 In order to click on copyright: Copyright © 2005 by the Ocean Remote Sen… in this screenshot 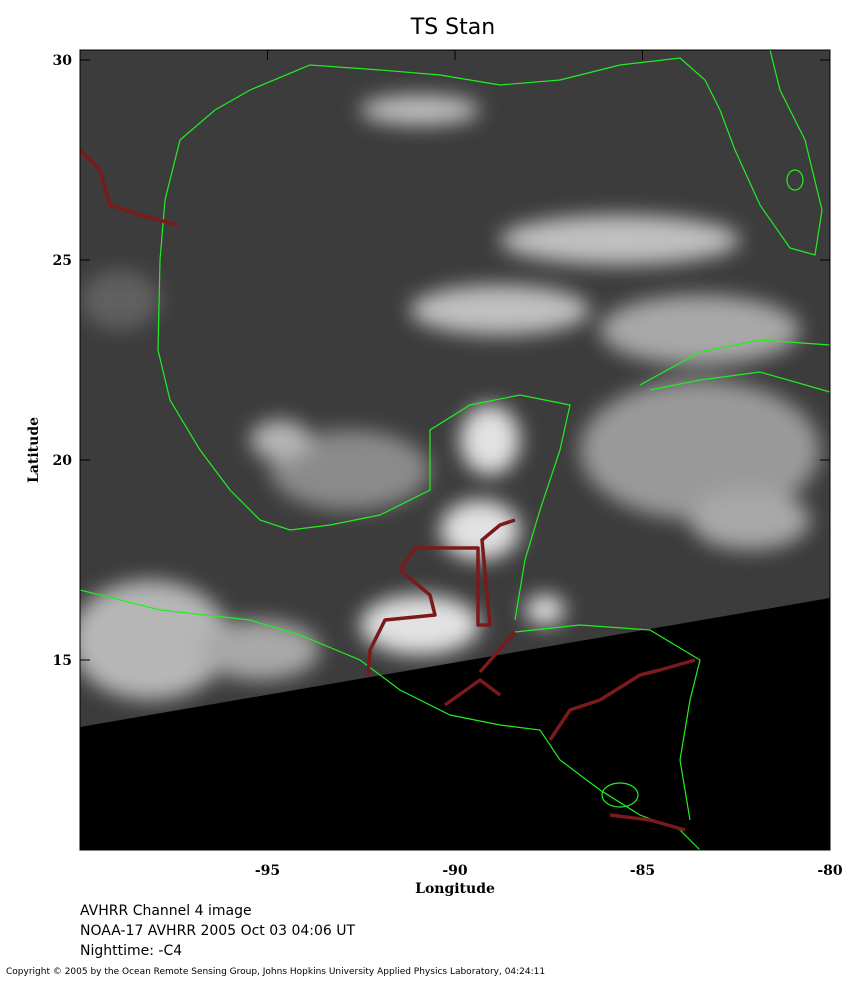, I will do `click(275, 972)`.